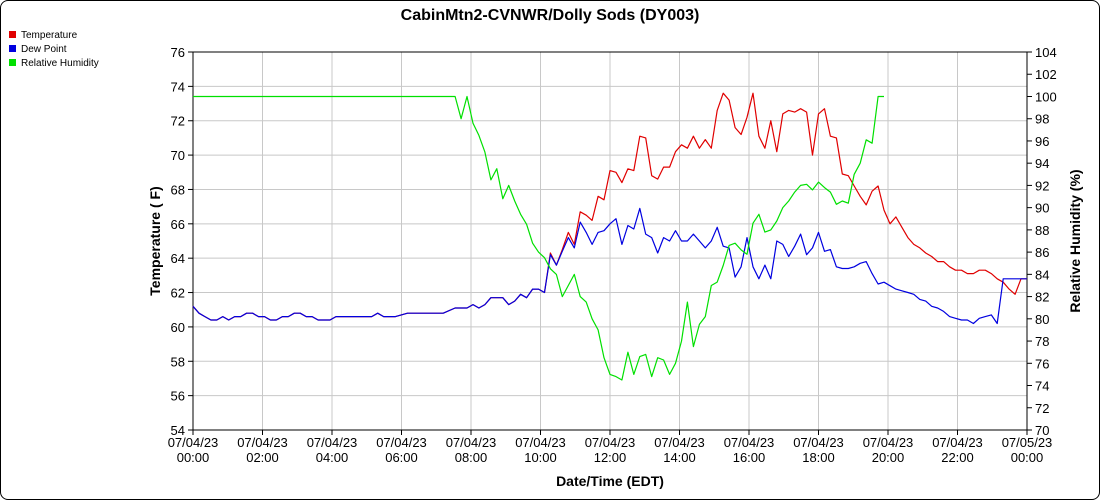 This screenshot has width=1100, height=500. I want to click on legend-swatch-relative-humidity, so click(12, 62).